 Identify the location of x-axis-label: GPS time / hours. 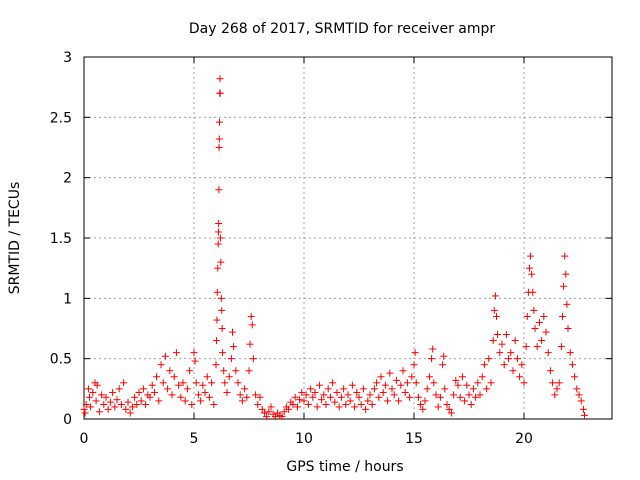
(344, 467).